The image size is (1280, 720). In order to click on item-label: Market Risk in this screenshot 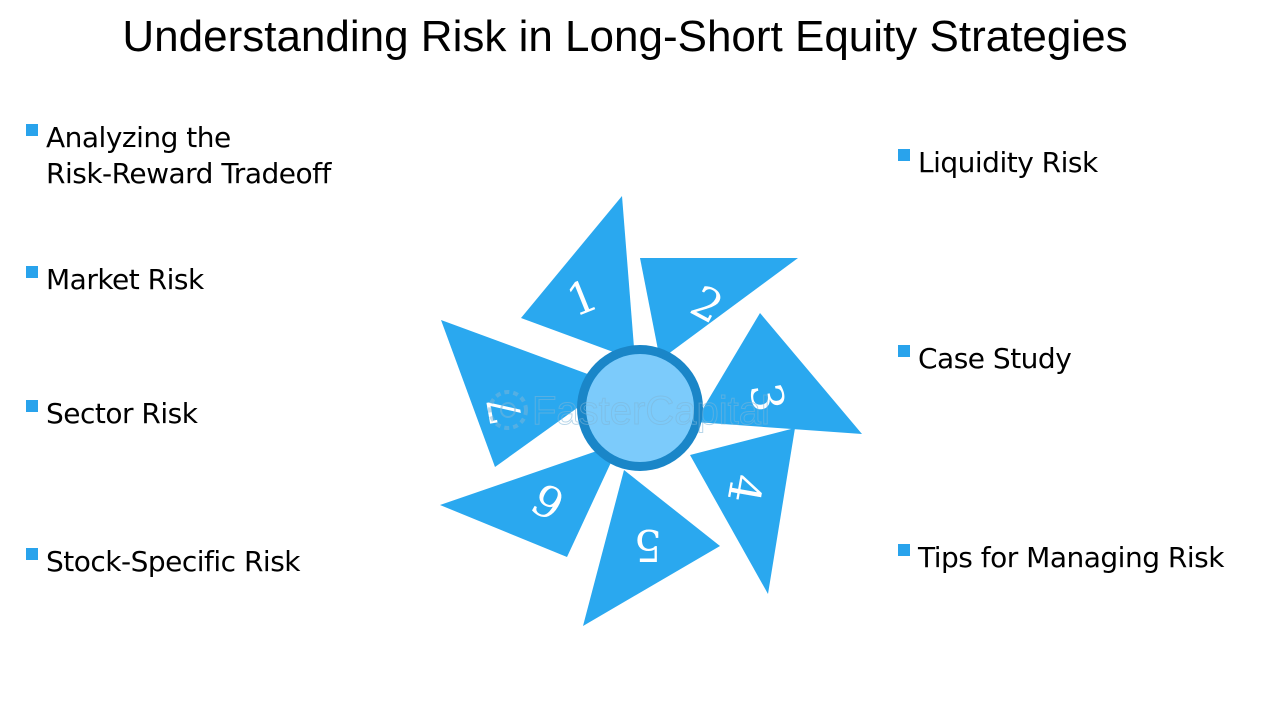, I will do `click(125, 279)`.